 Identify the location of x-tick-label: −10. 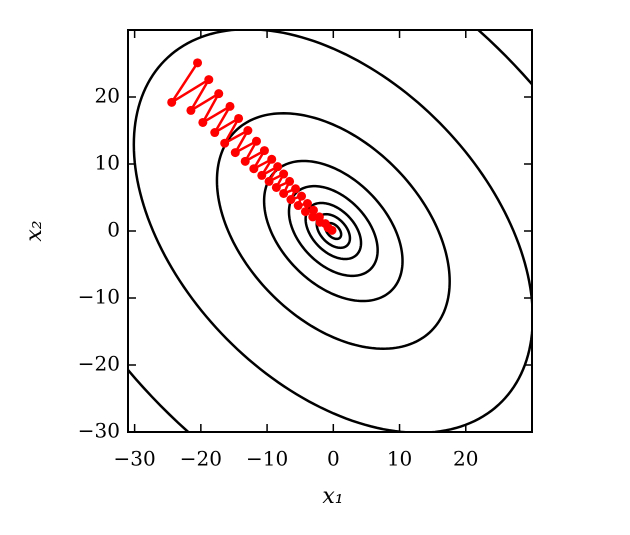
(267, 459).